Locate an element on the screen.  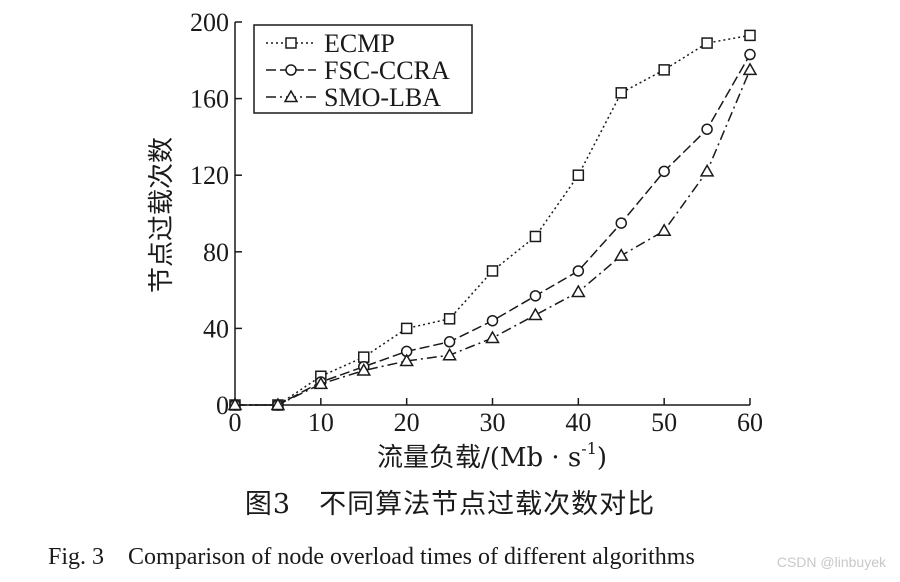
legend-label-ecmp: ECMP is located at coordinates (359, 43).